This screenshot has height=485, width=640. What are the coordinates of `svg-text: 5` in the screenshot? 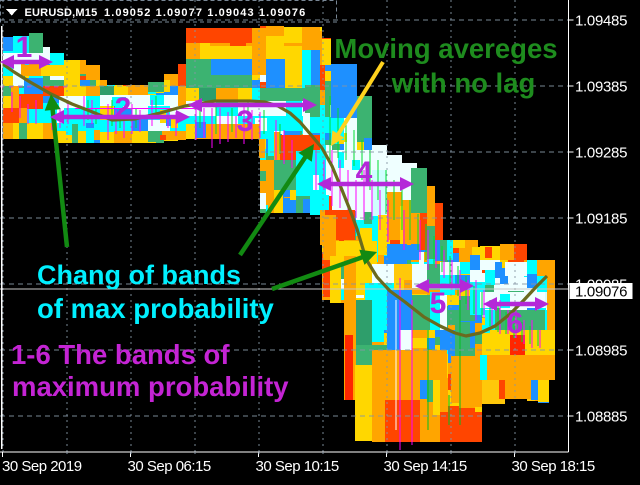 It's located at (438, 303).